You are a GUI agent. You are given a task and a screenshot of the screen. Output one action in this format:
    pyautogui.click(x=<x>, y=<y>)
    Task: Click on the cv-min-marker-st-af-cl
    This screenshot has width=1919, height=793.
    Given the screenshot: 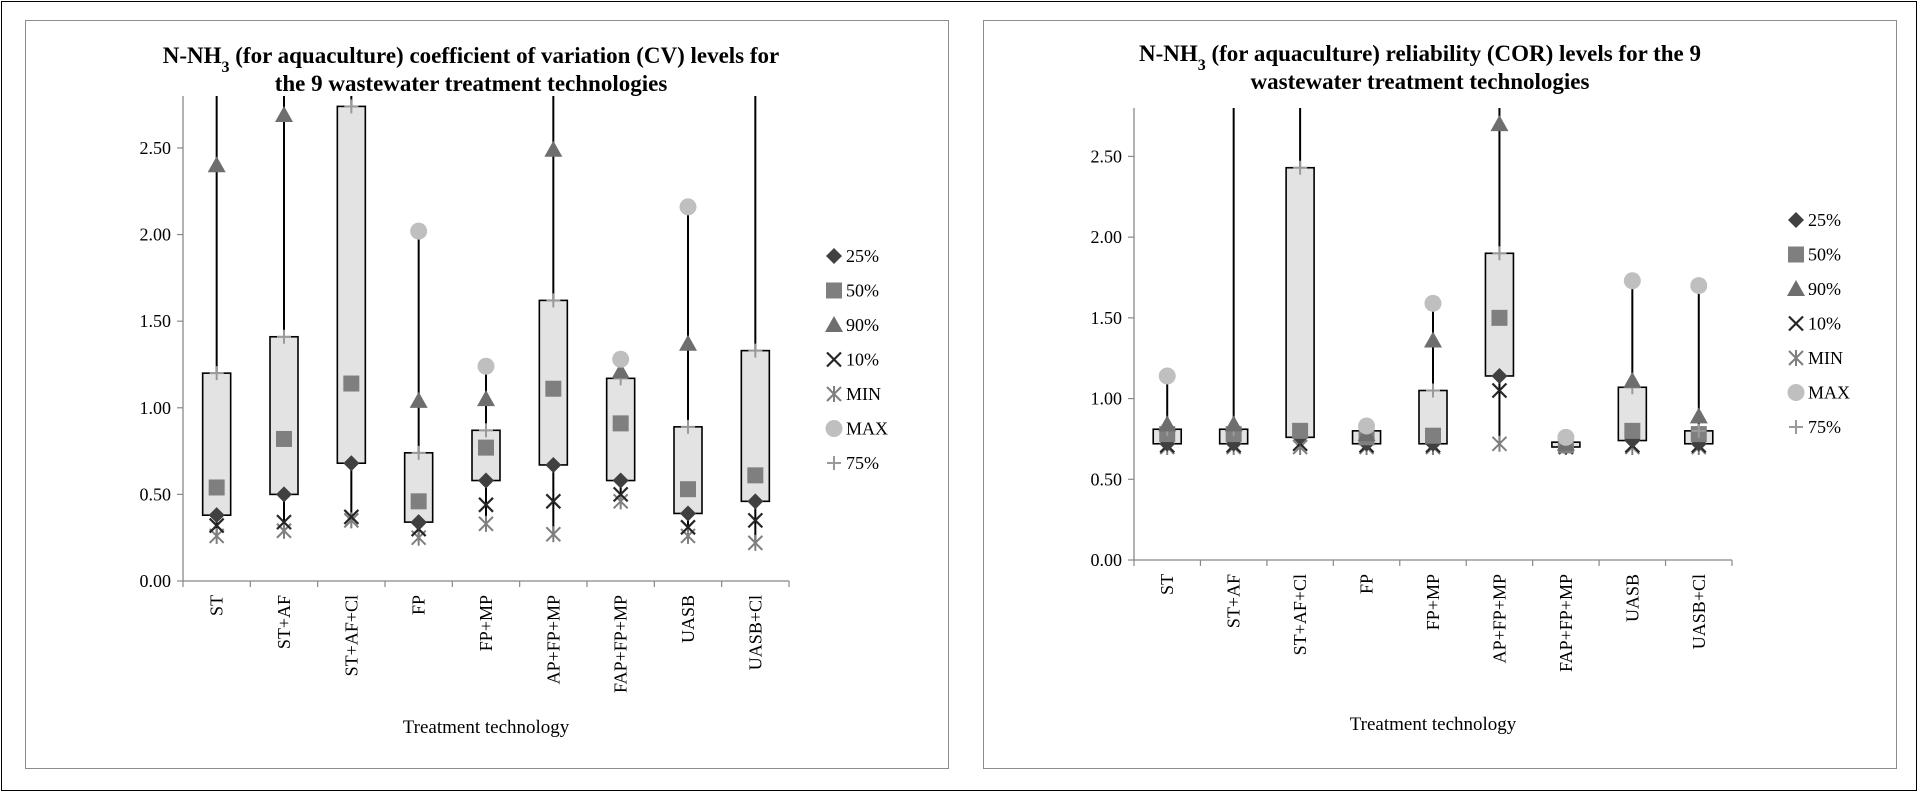 What is the action you would take?
    pyautogui.click(x=351, y=520)
    